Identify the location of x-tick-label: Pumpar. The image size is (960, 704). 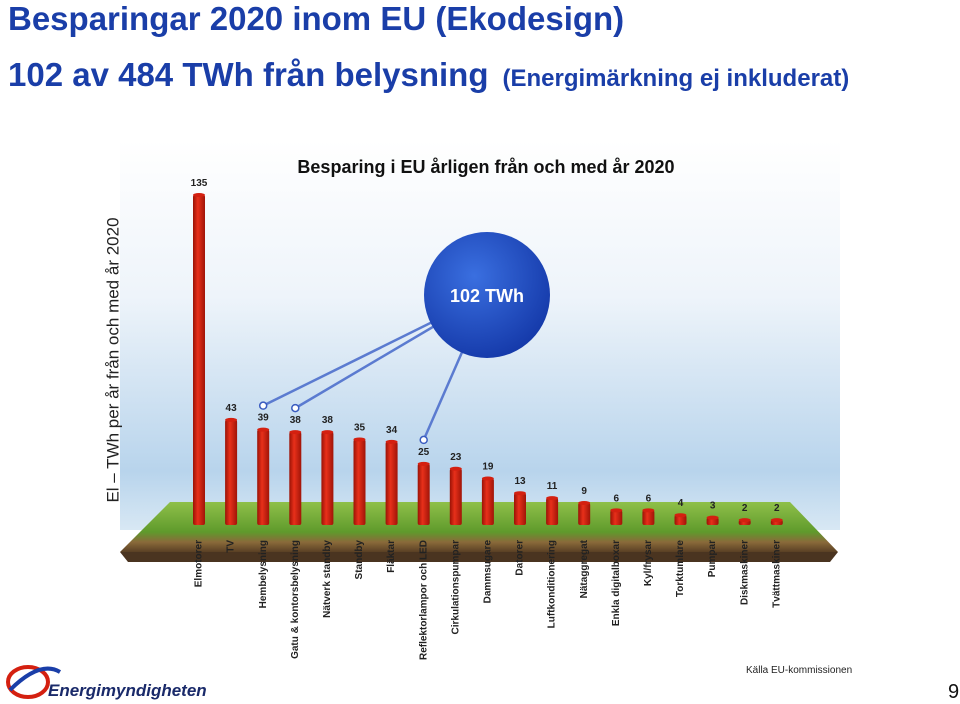
(712, 558).